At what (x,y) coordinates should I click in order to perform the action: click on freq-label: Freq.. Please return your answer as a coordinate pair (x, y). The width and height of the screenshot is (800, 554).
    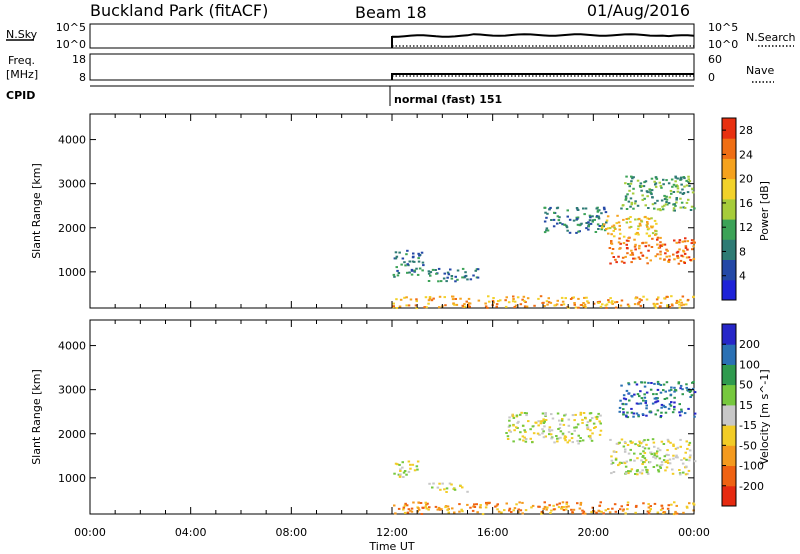
    Looking at the image, I should click on (21, 60).